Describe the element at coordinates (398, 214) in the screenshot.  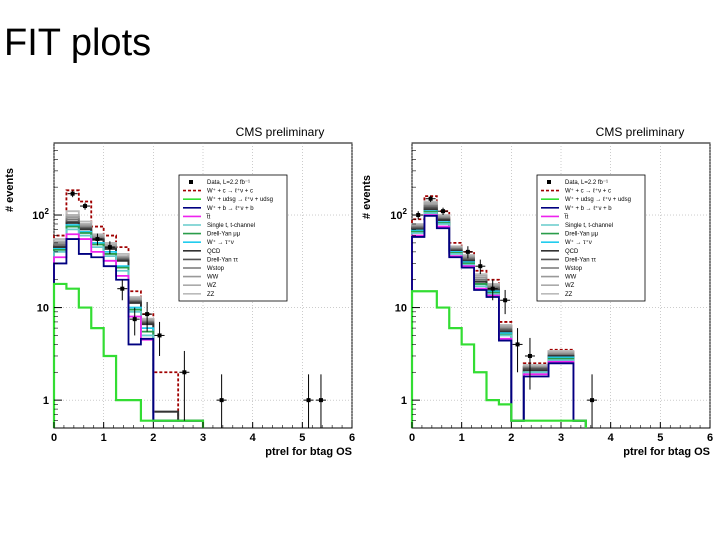
I see `y-tick-label: 102` at that location.